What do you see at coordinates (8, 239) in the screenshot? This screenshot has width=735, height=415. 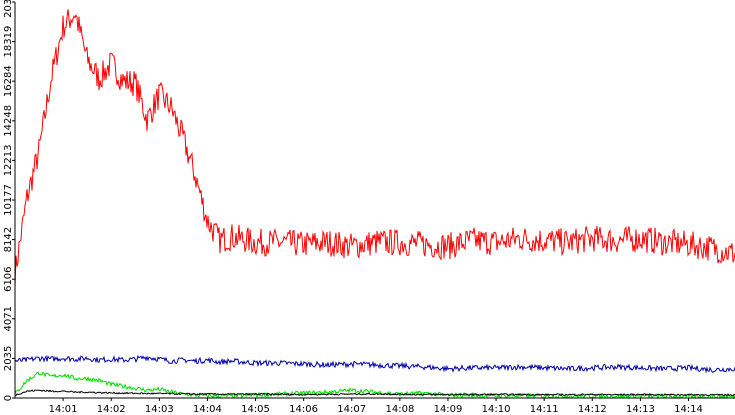 I see `y-tick-label: 8142` at bounding box center [8, 239].